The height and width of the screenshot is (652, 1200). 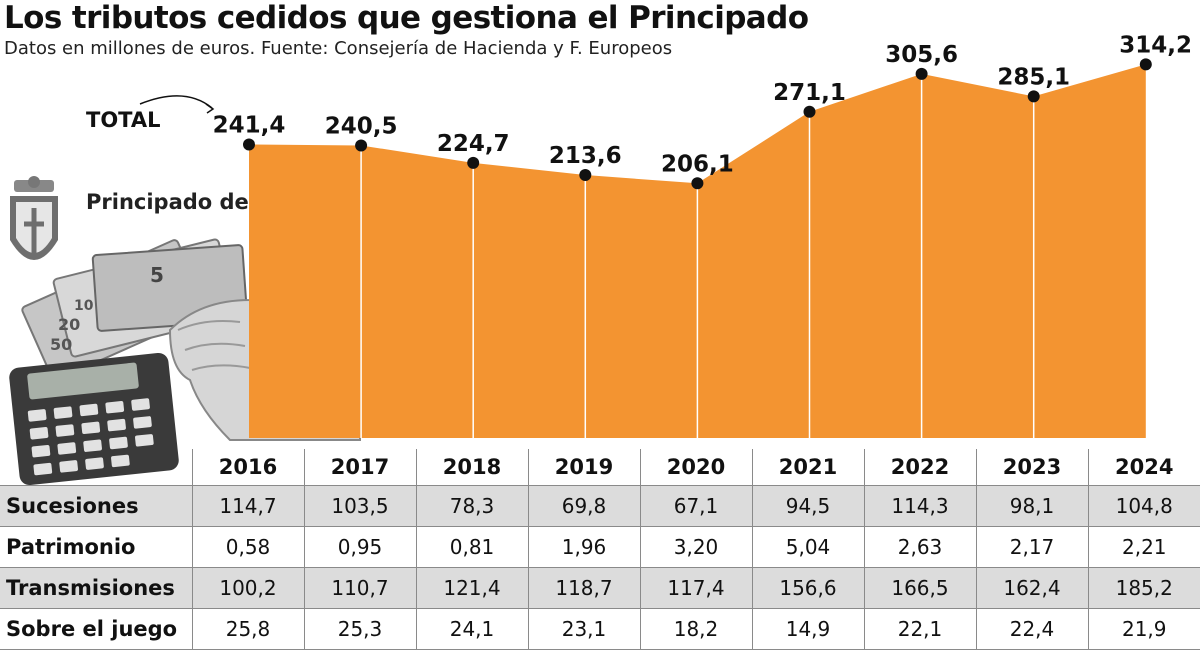 I want to click on year-header: 2021, so click(x=807, y=467).